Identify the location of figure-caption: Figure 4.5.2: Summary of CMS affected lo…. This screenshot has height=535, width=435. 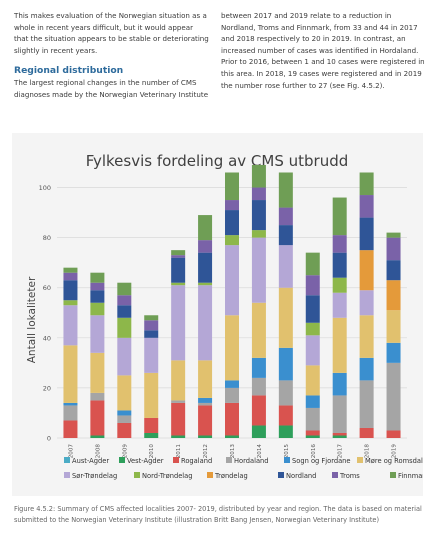
(220, 514).